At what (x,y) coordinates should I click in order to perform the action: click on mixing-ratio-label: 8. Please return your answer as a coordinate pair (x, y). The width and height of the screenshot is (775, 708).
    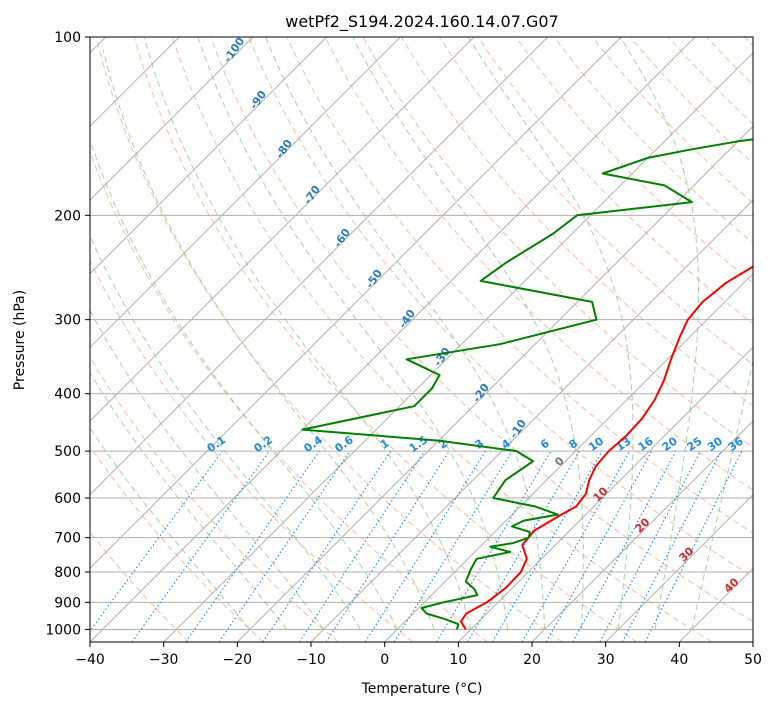
    Looking at the image, I should click on (574, 444).